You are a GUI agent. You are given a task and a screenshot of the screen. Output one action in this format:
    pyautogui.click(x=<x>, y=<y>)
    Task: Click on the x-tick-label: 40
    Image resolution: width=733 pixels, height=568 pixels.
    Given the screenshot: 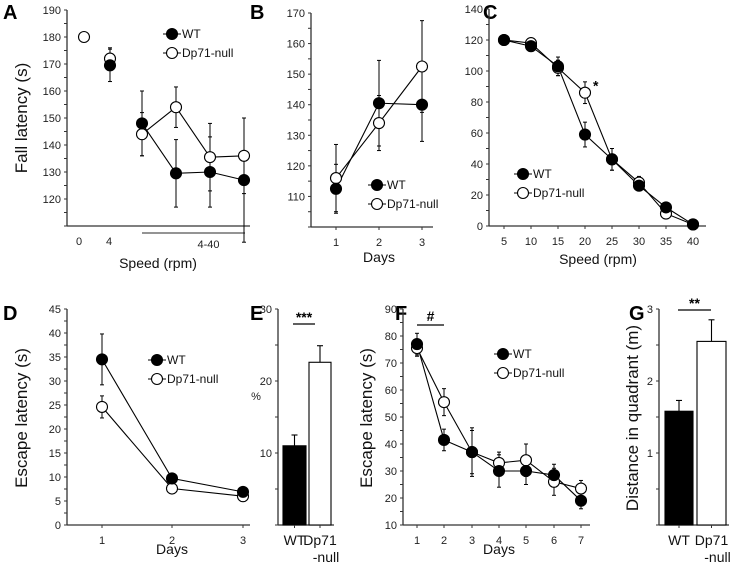 What is the action you would take?
    pyautogui.click(x=693, y=242)
    